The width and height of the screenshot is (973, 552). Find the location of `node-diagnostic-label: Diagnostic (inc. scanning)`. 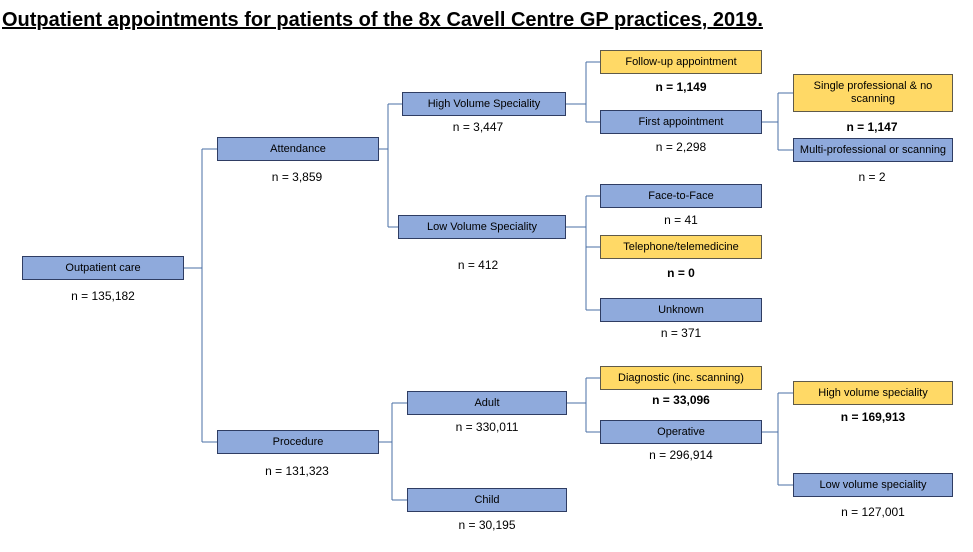

node-diagnostic-label: Diagnostic (inc. scanning) is located at coordinates (681, 377).